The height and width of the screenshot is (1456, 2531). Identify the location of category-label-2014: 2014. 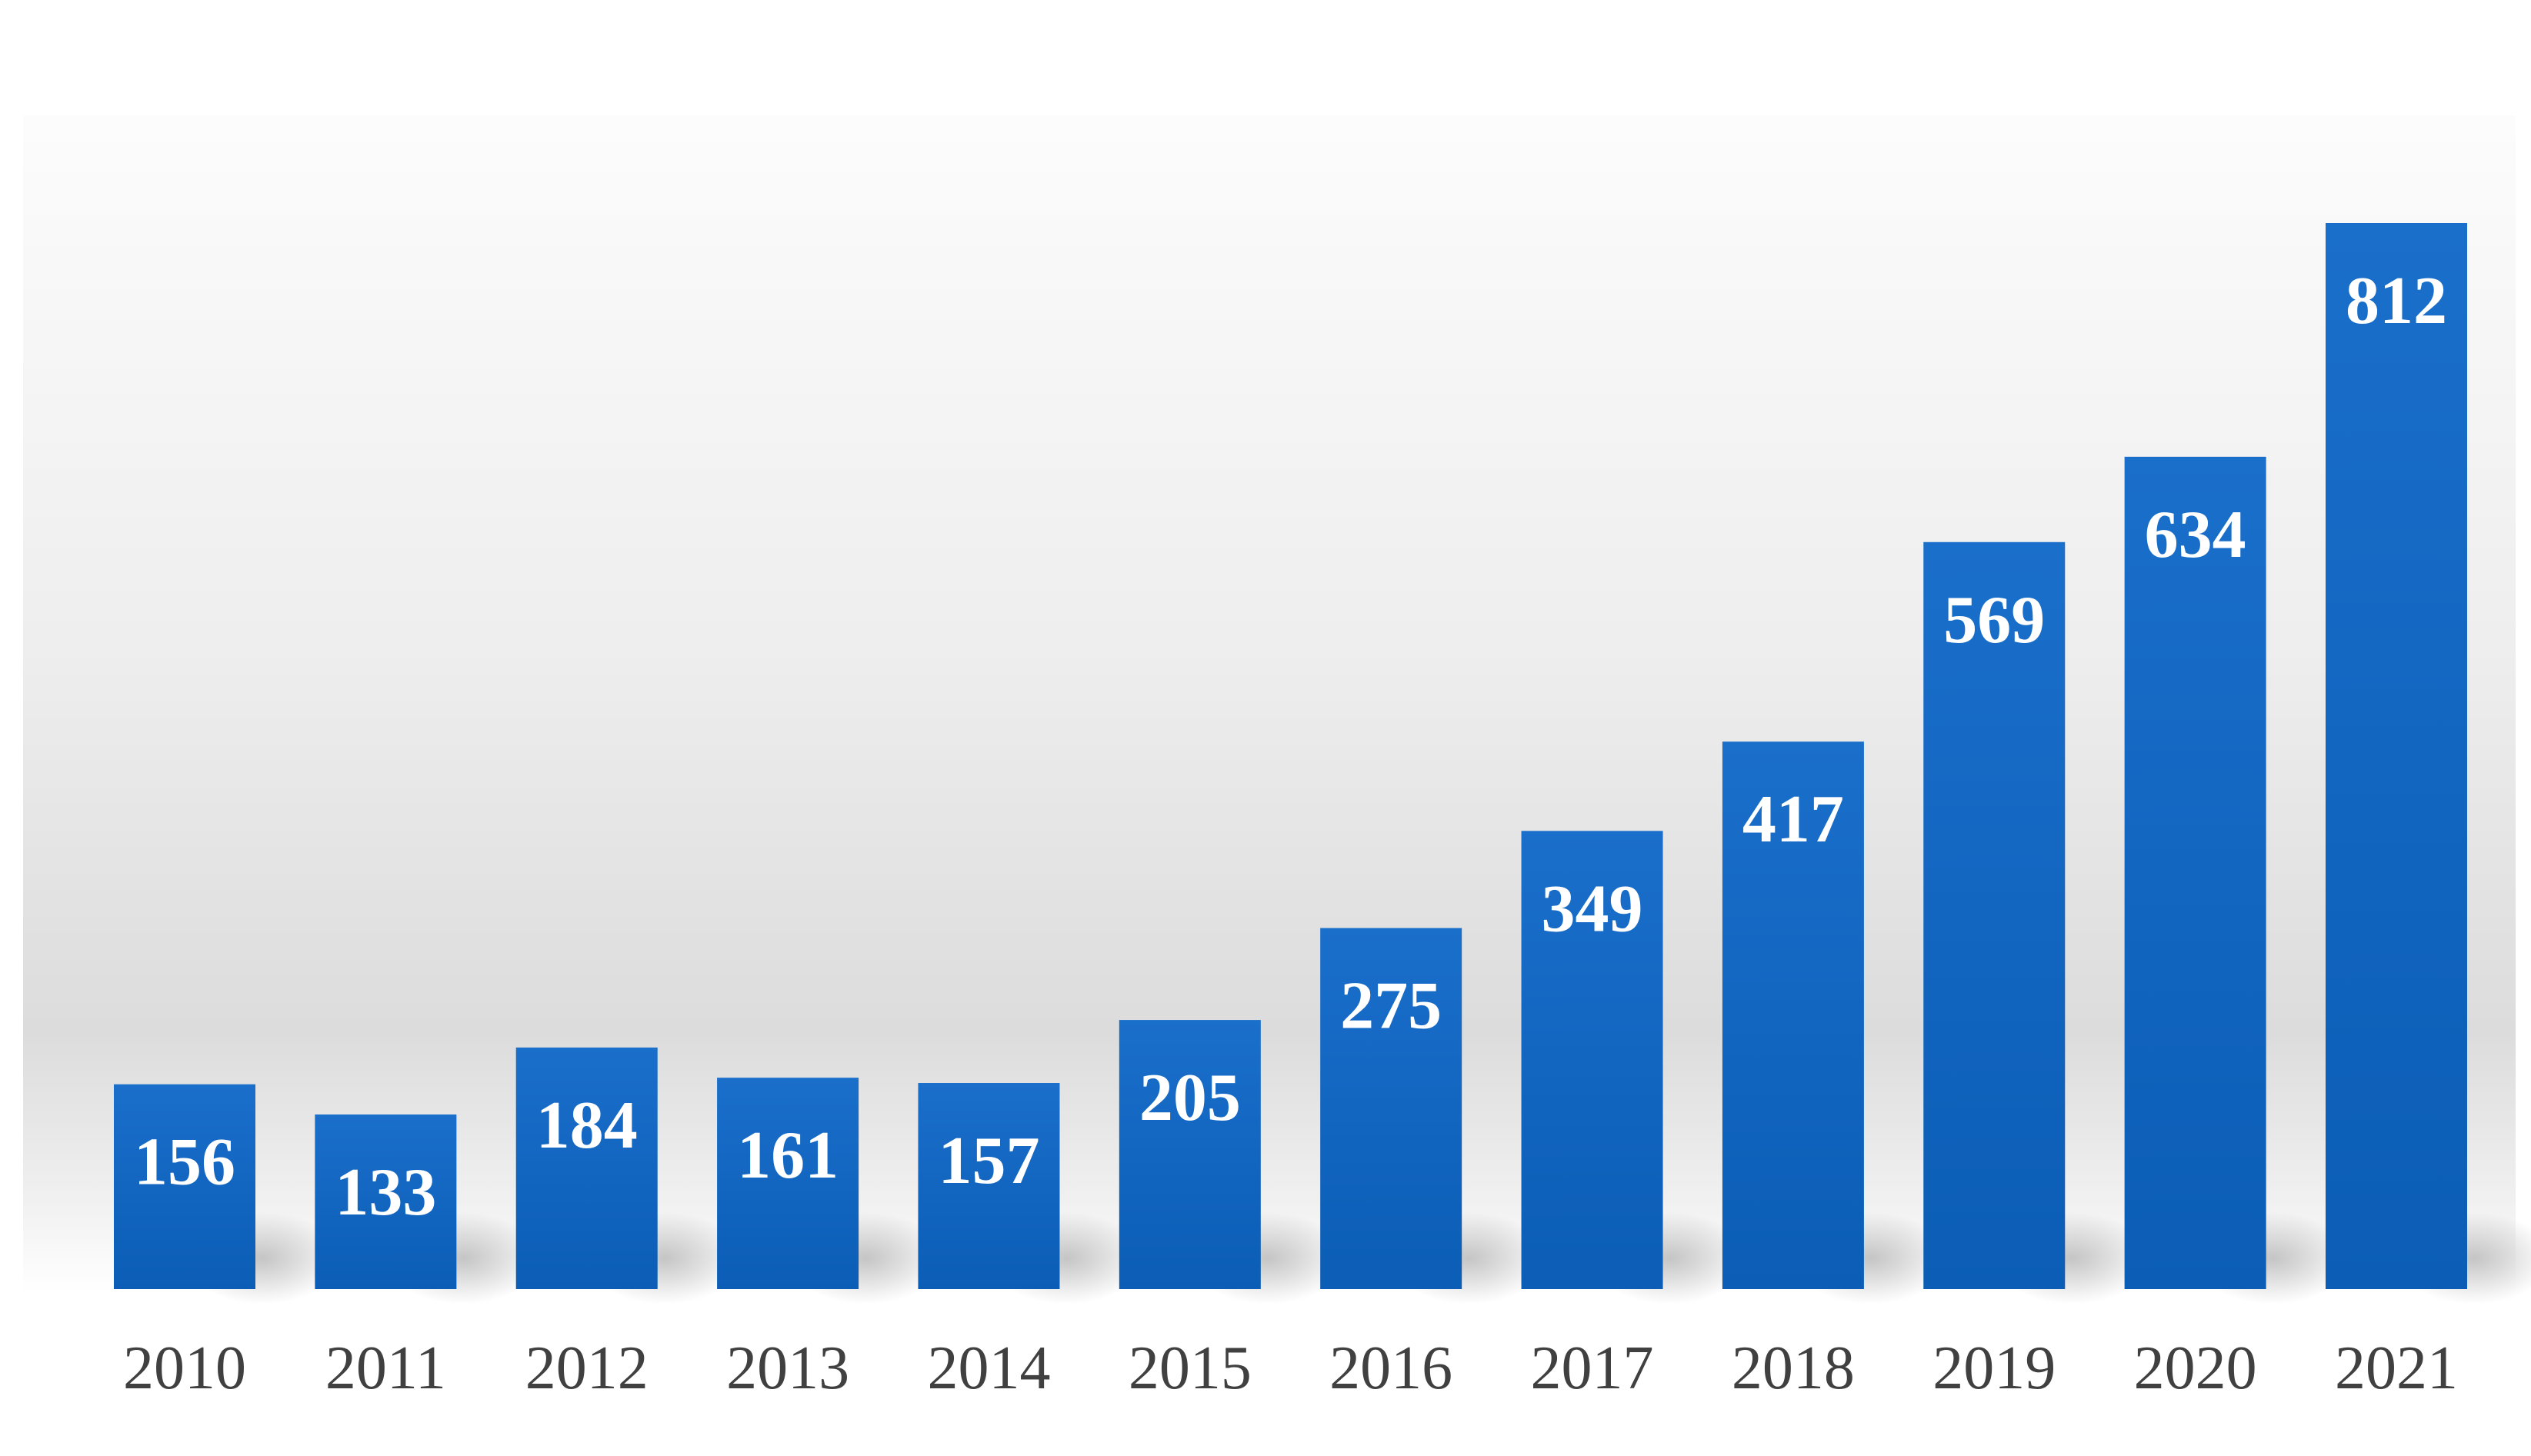
(988, 1368).